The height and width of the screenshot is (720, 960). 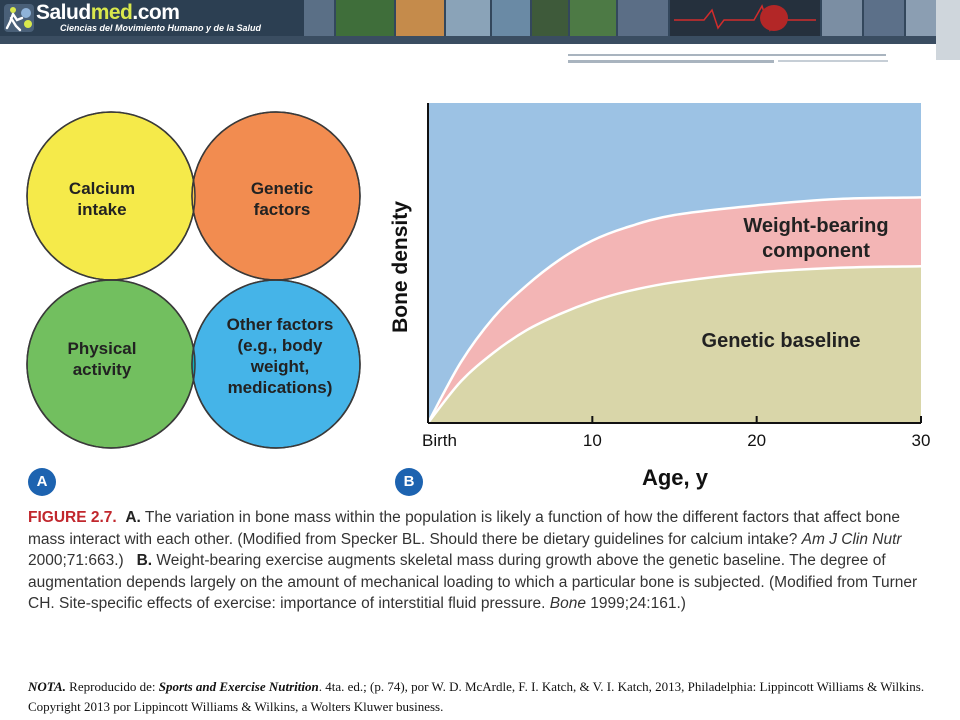 What do you see at coordinates (439, 440) in the screenshot?
I see `x-tick-label: Birth` at bounding box center [439, 440].